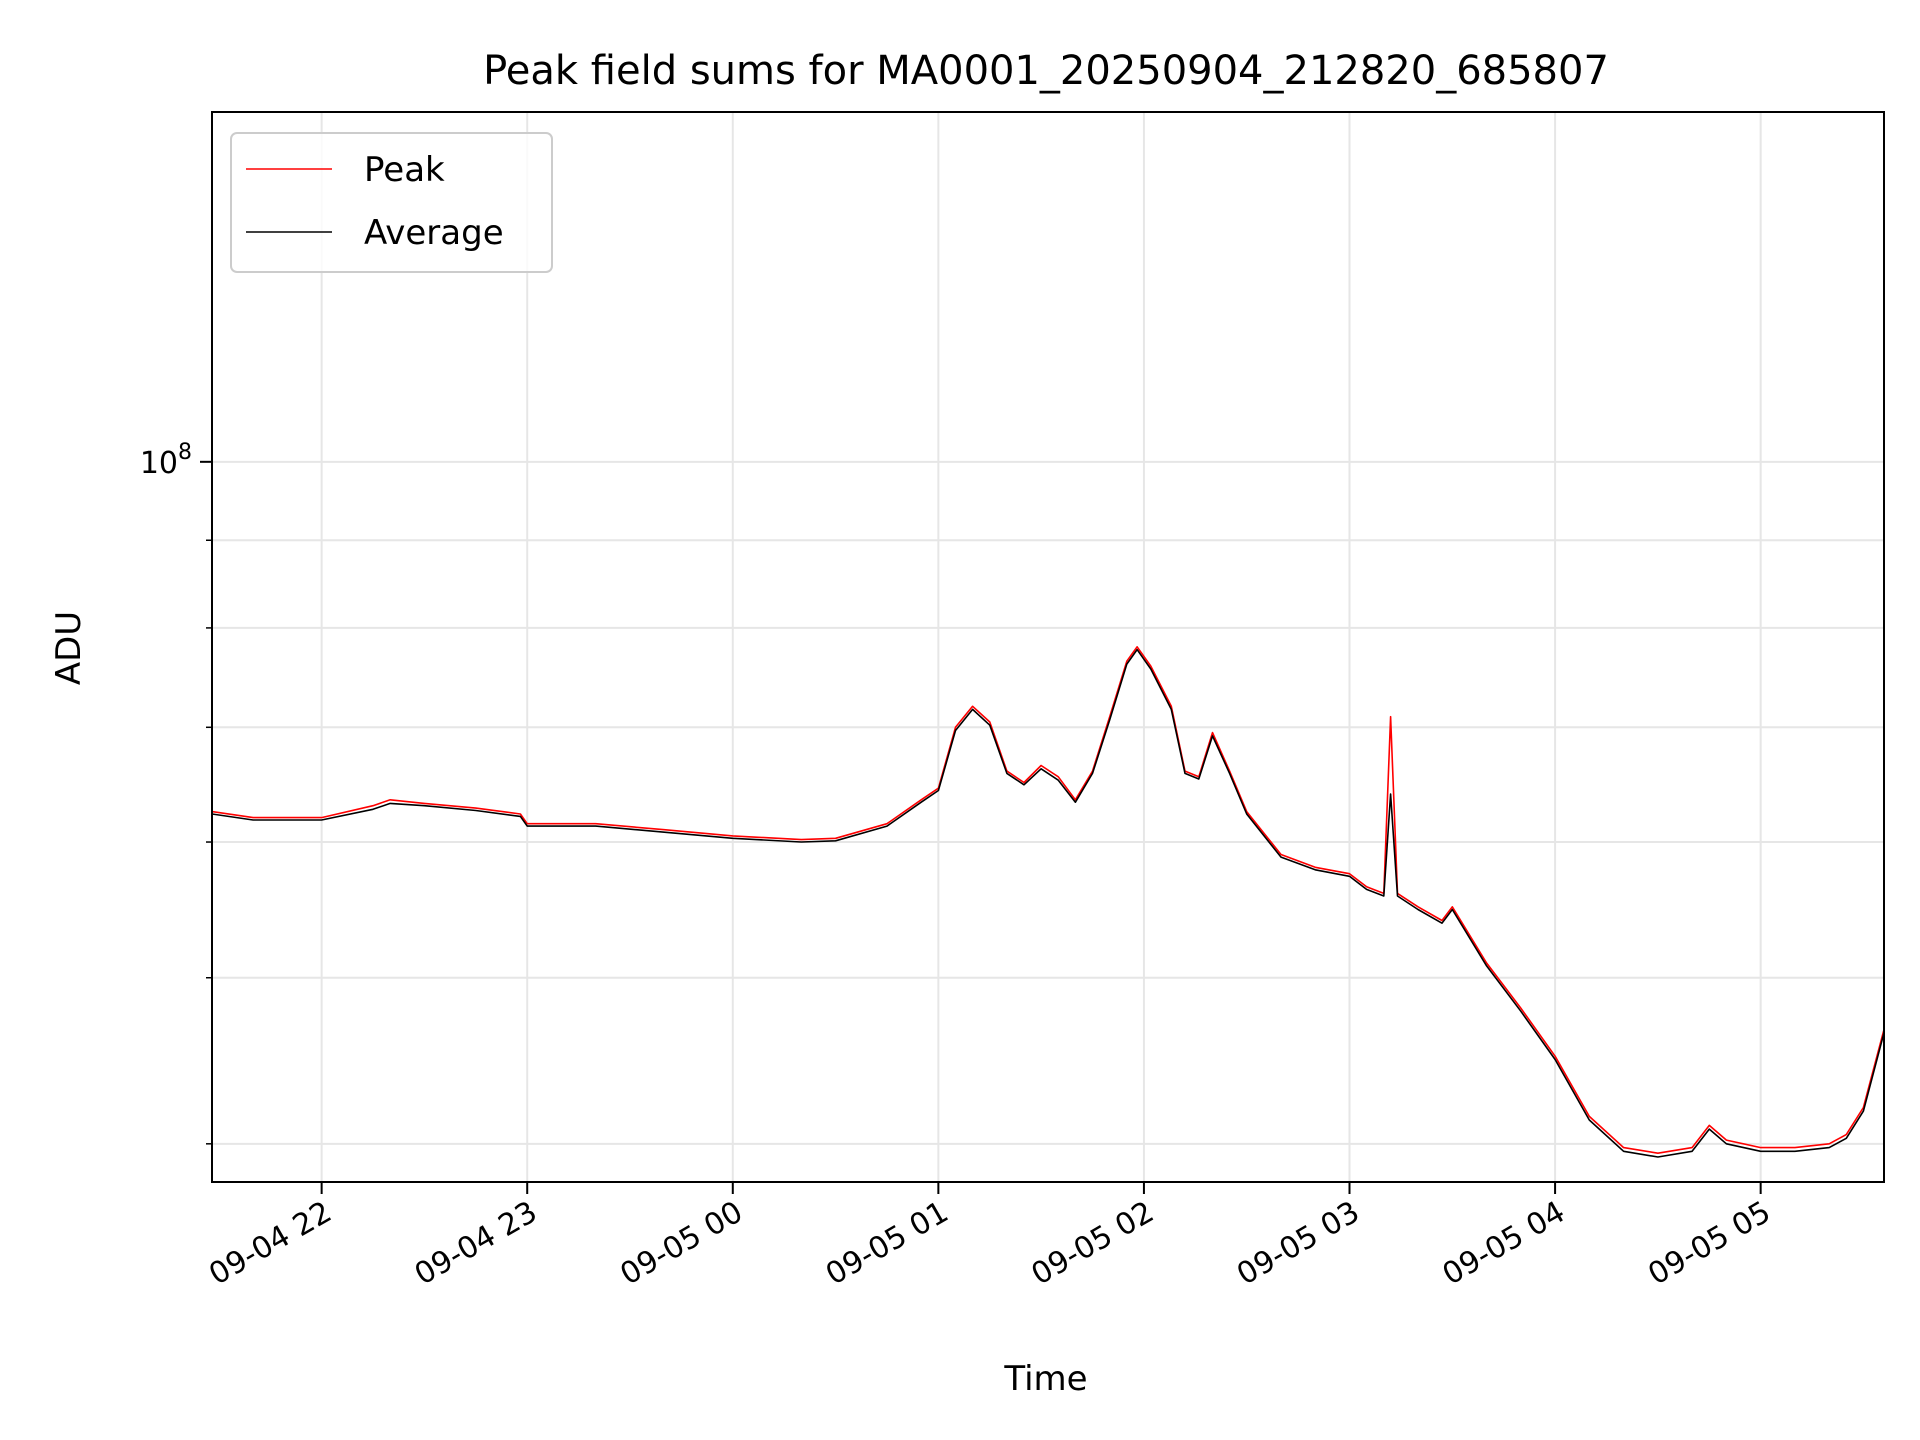 This screenshot has width=1920, height=1440. Describe the element at coordinates (1709, 1244) in the screenshot. I see `x-tick-label: 09-05 05` at that location.